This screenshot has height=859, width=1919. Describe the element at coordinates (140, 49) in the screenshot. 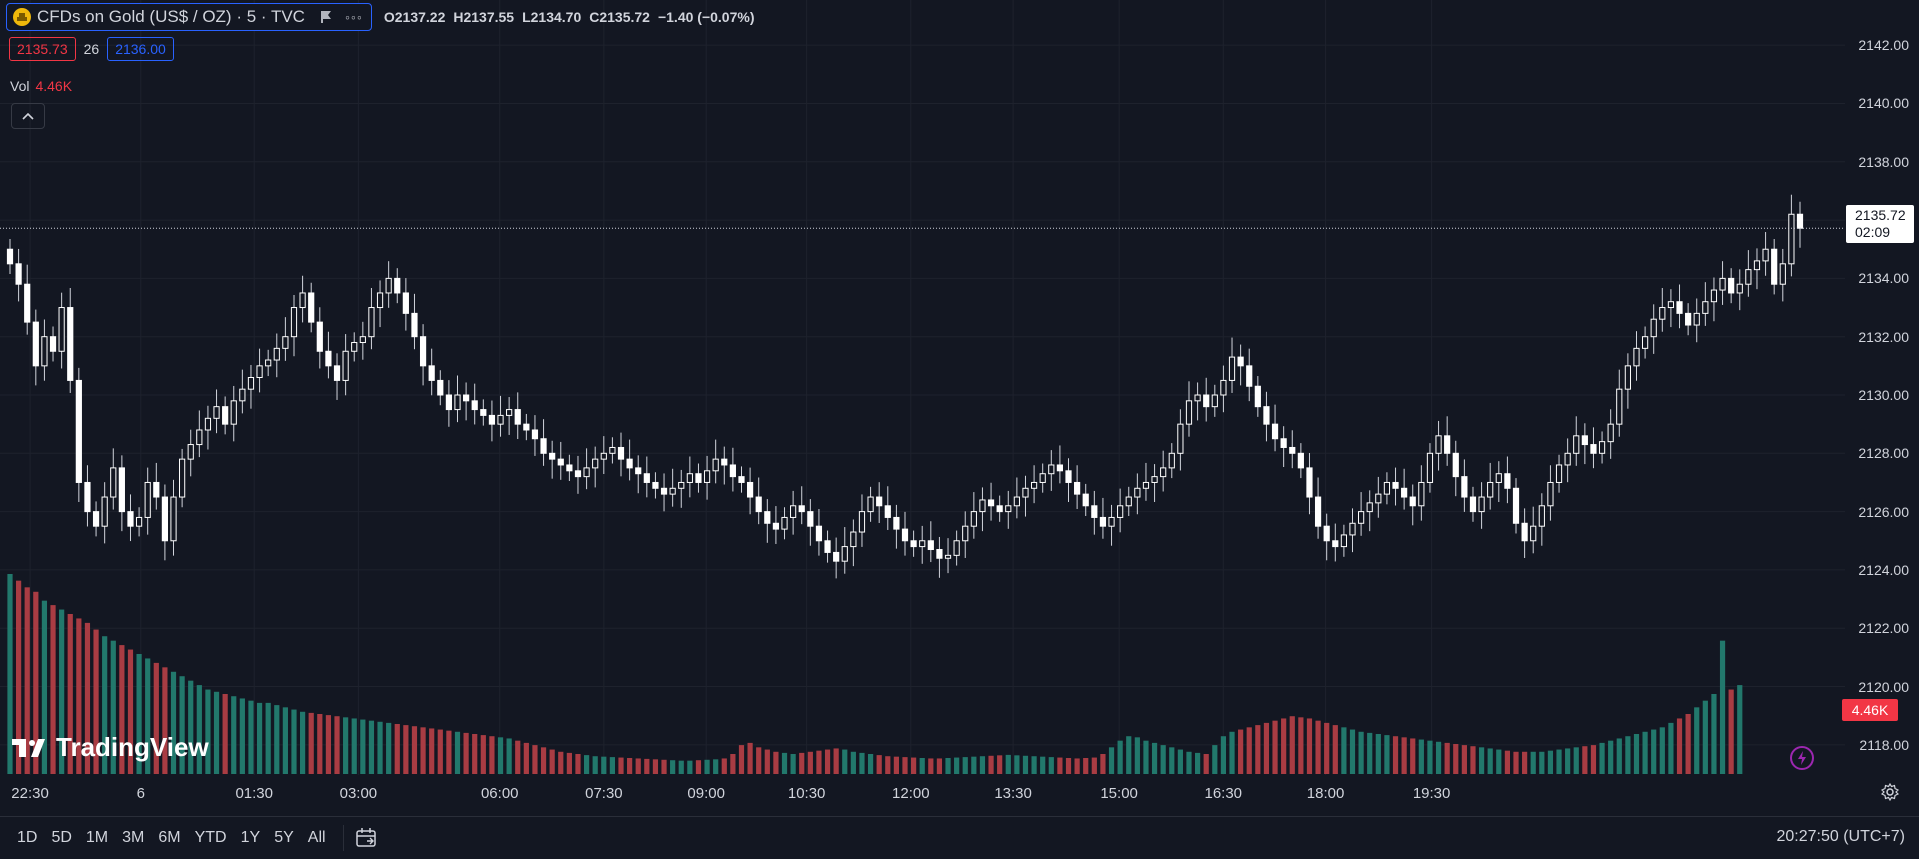

I see `ask-button: 2136.00` at that location.